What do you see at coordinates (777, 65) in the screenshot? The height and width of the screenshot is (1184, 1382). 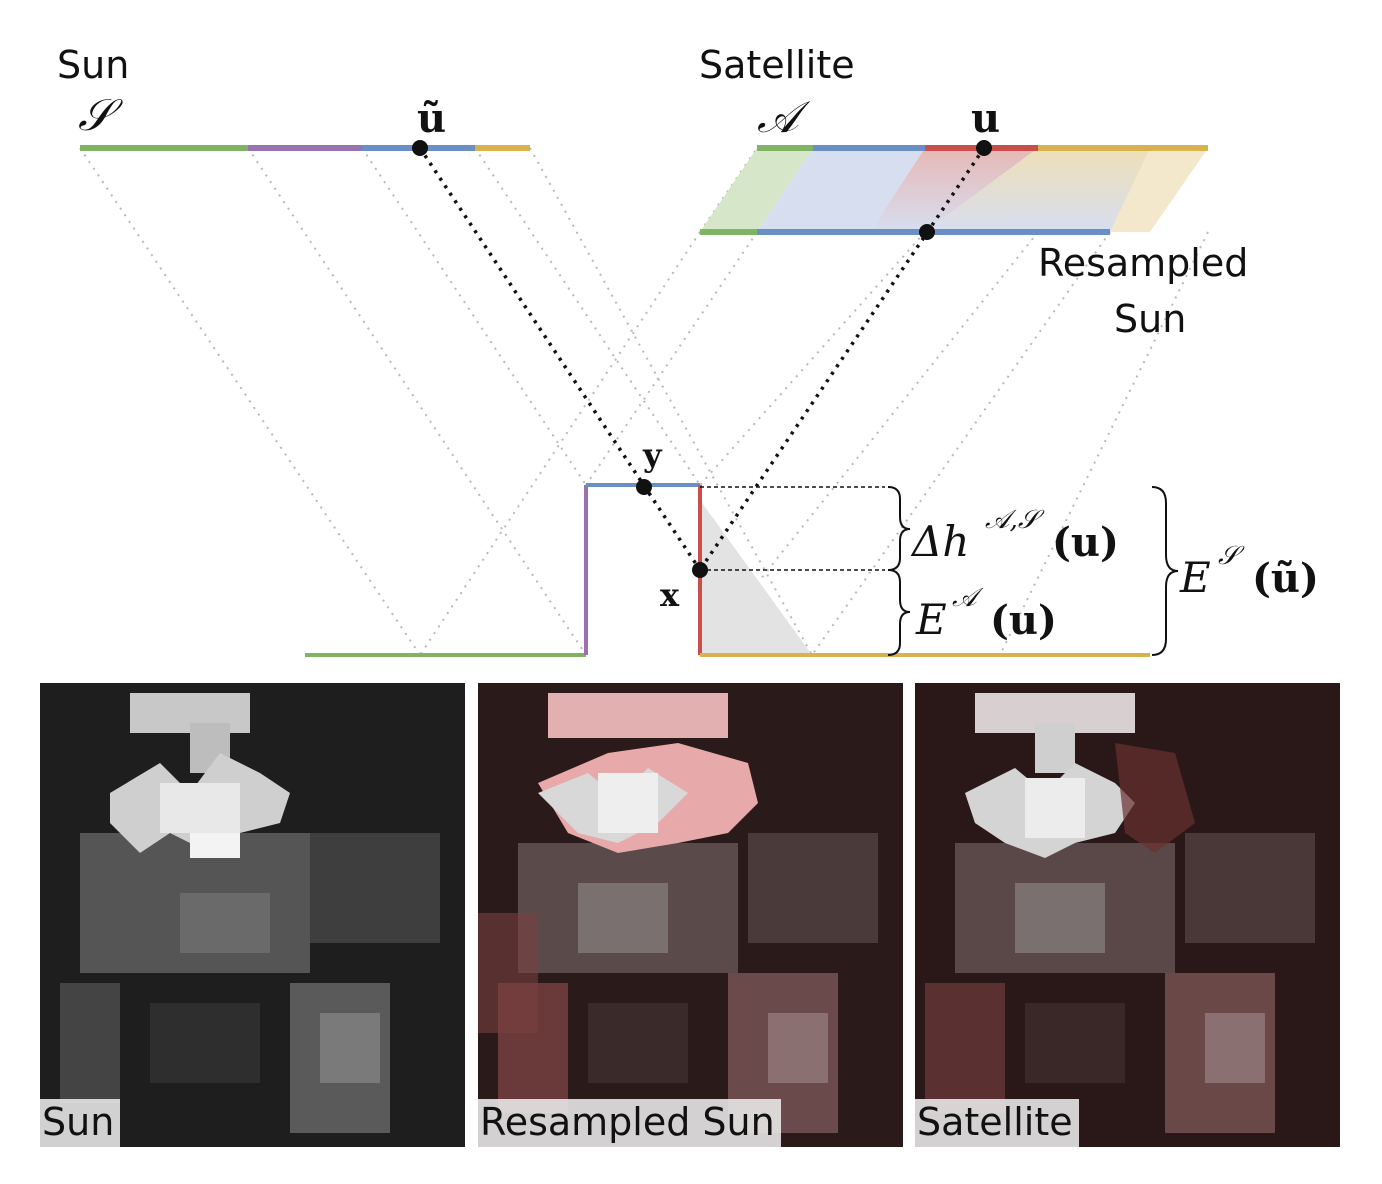 I see `satellite-label: Satellite` at bounding box center [777, 65].